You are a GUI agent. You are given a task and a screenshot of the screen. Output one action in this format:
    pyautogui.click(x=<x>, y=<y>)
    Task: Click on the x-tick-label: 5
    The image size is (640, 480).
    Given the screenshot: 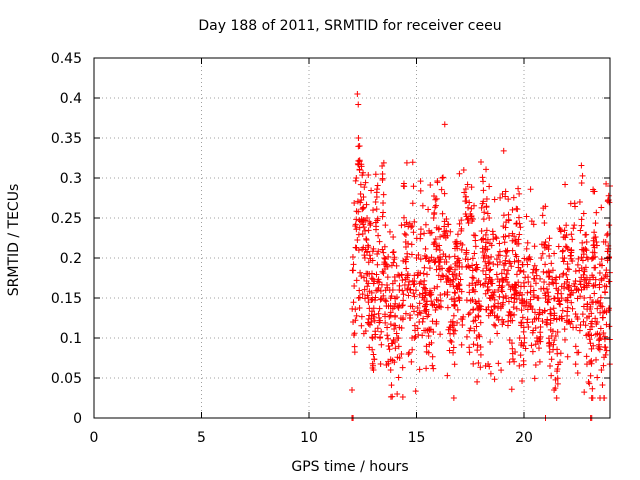 What is the action you would take?
    pyautogui.click(x=201, y=438)
    